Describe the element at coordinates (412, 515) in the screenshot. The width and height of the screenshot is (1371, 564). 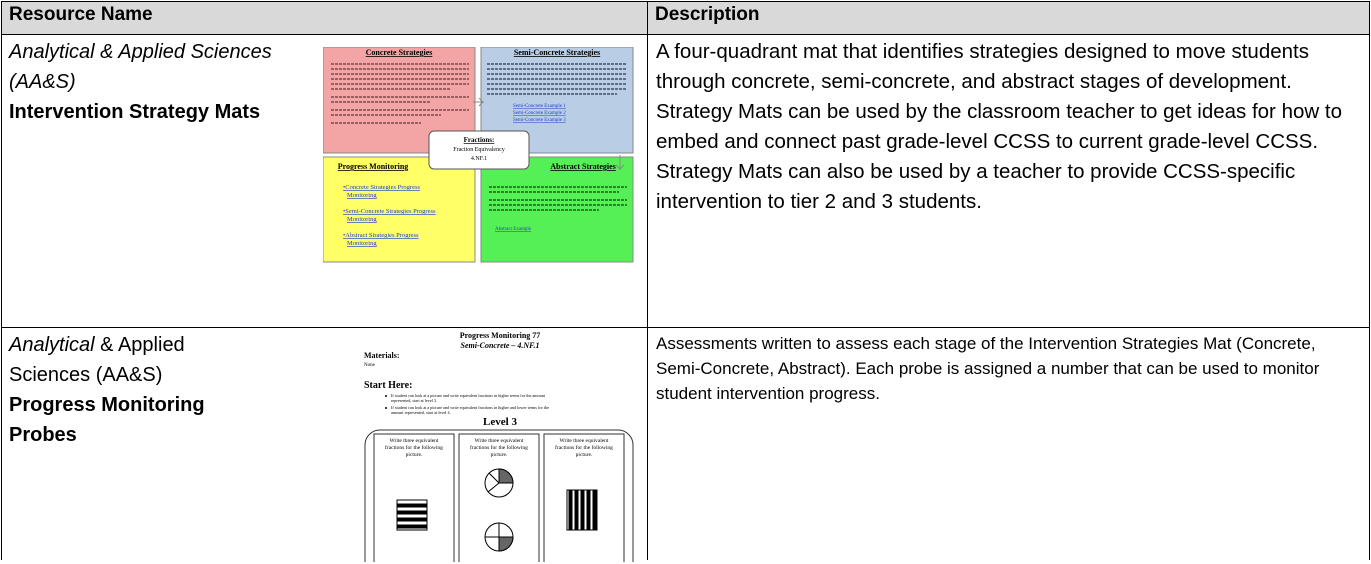
I see `bars-picture` at that location.